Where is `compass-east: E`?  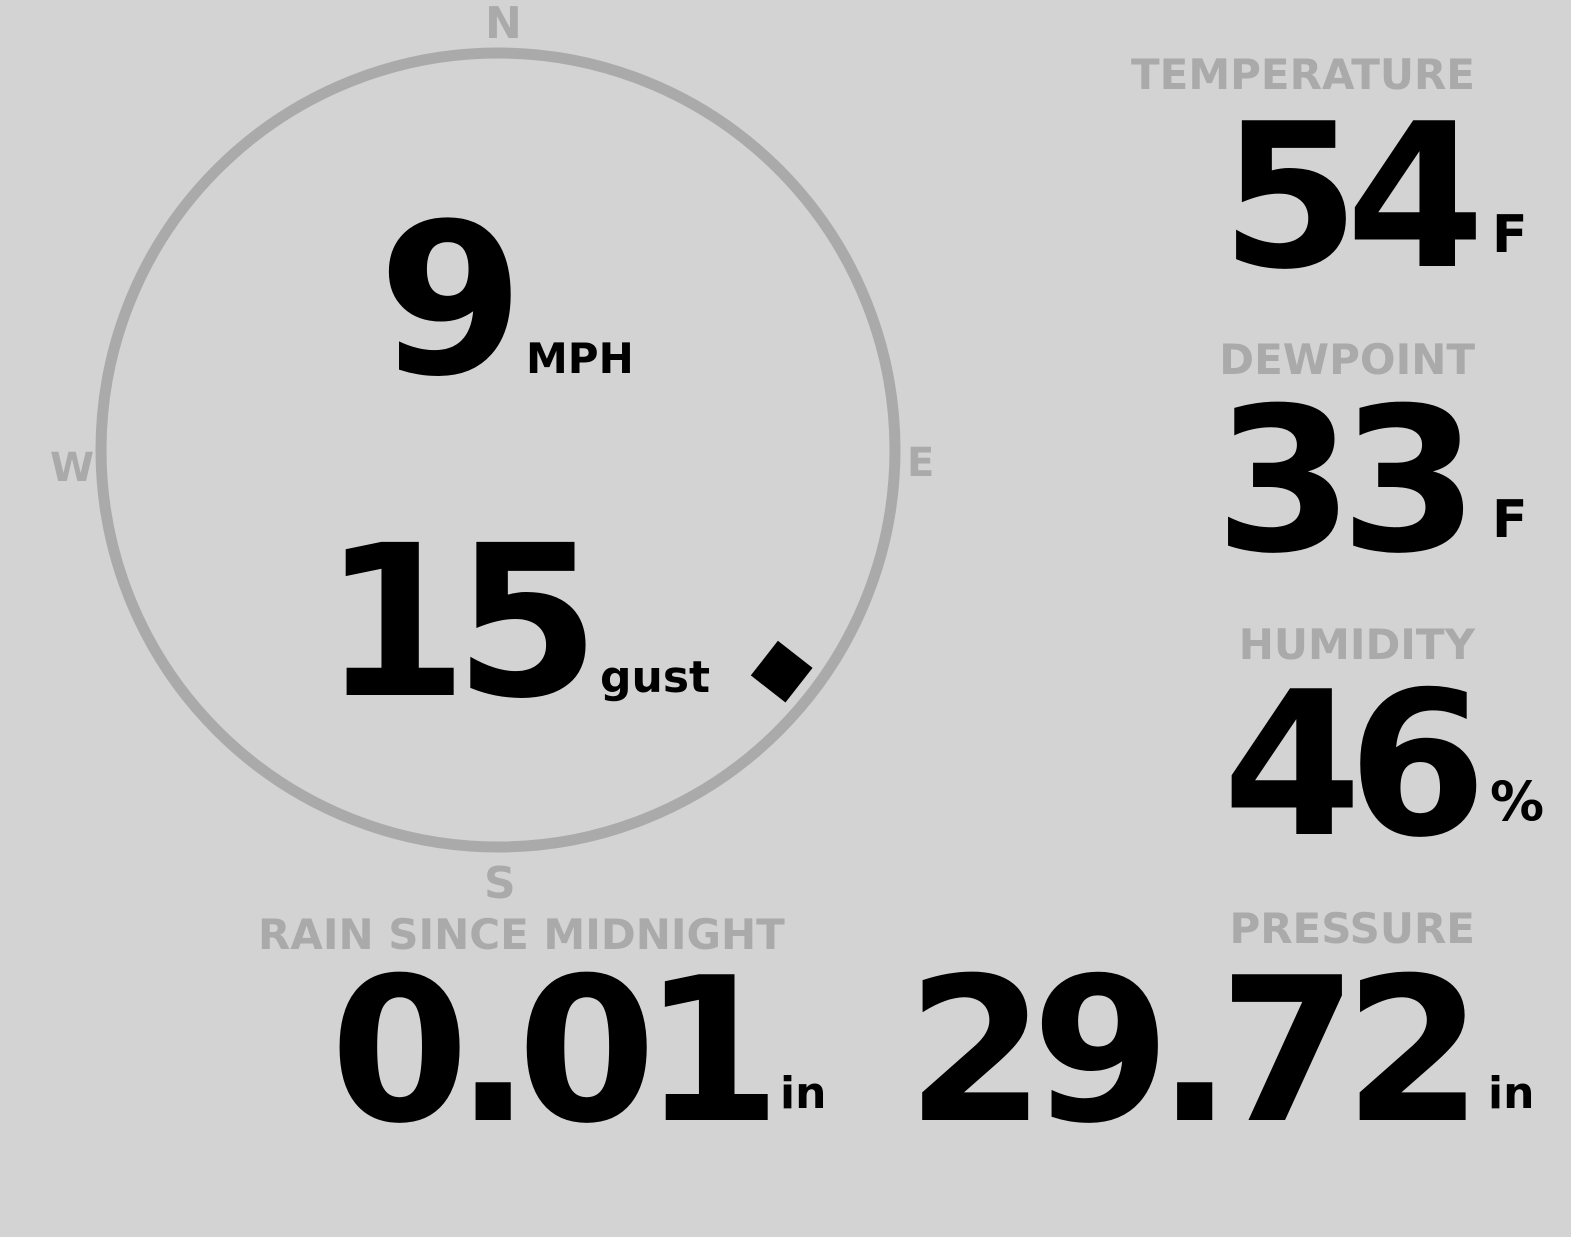
compass-east: E is located at coordinates (921, 463).